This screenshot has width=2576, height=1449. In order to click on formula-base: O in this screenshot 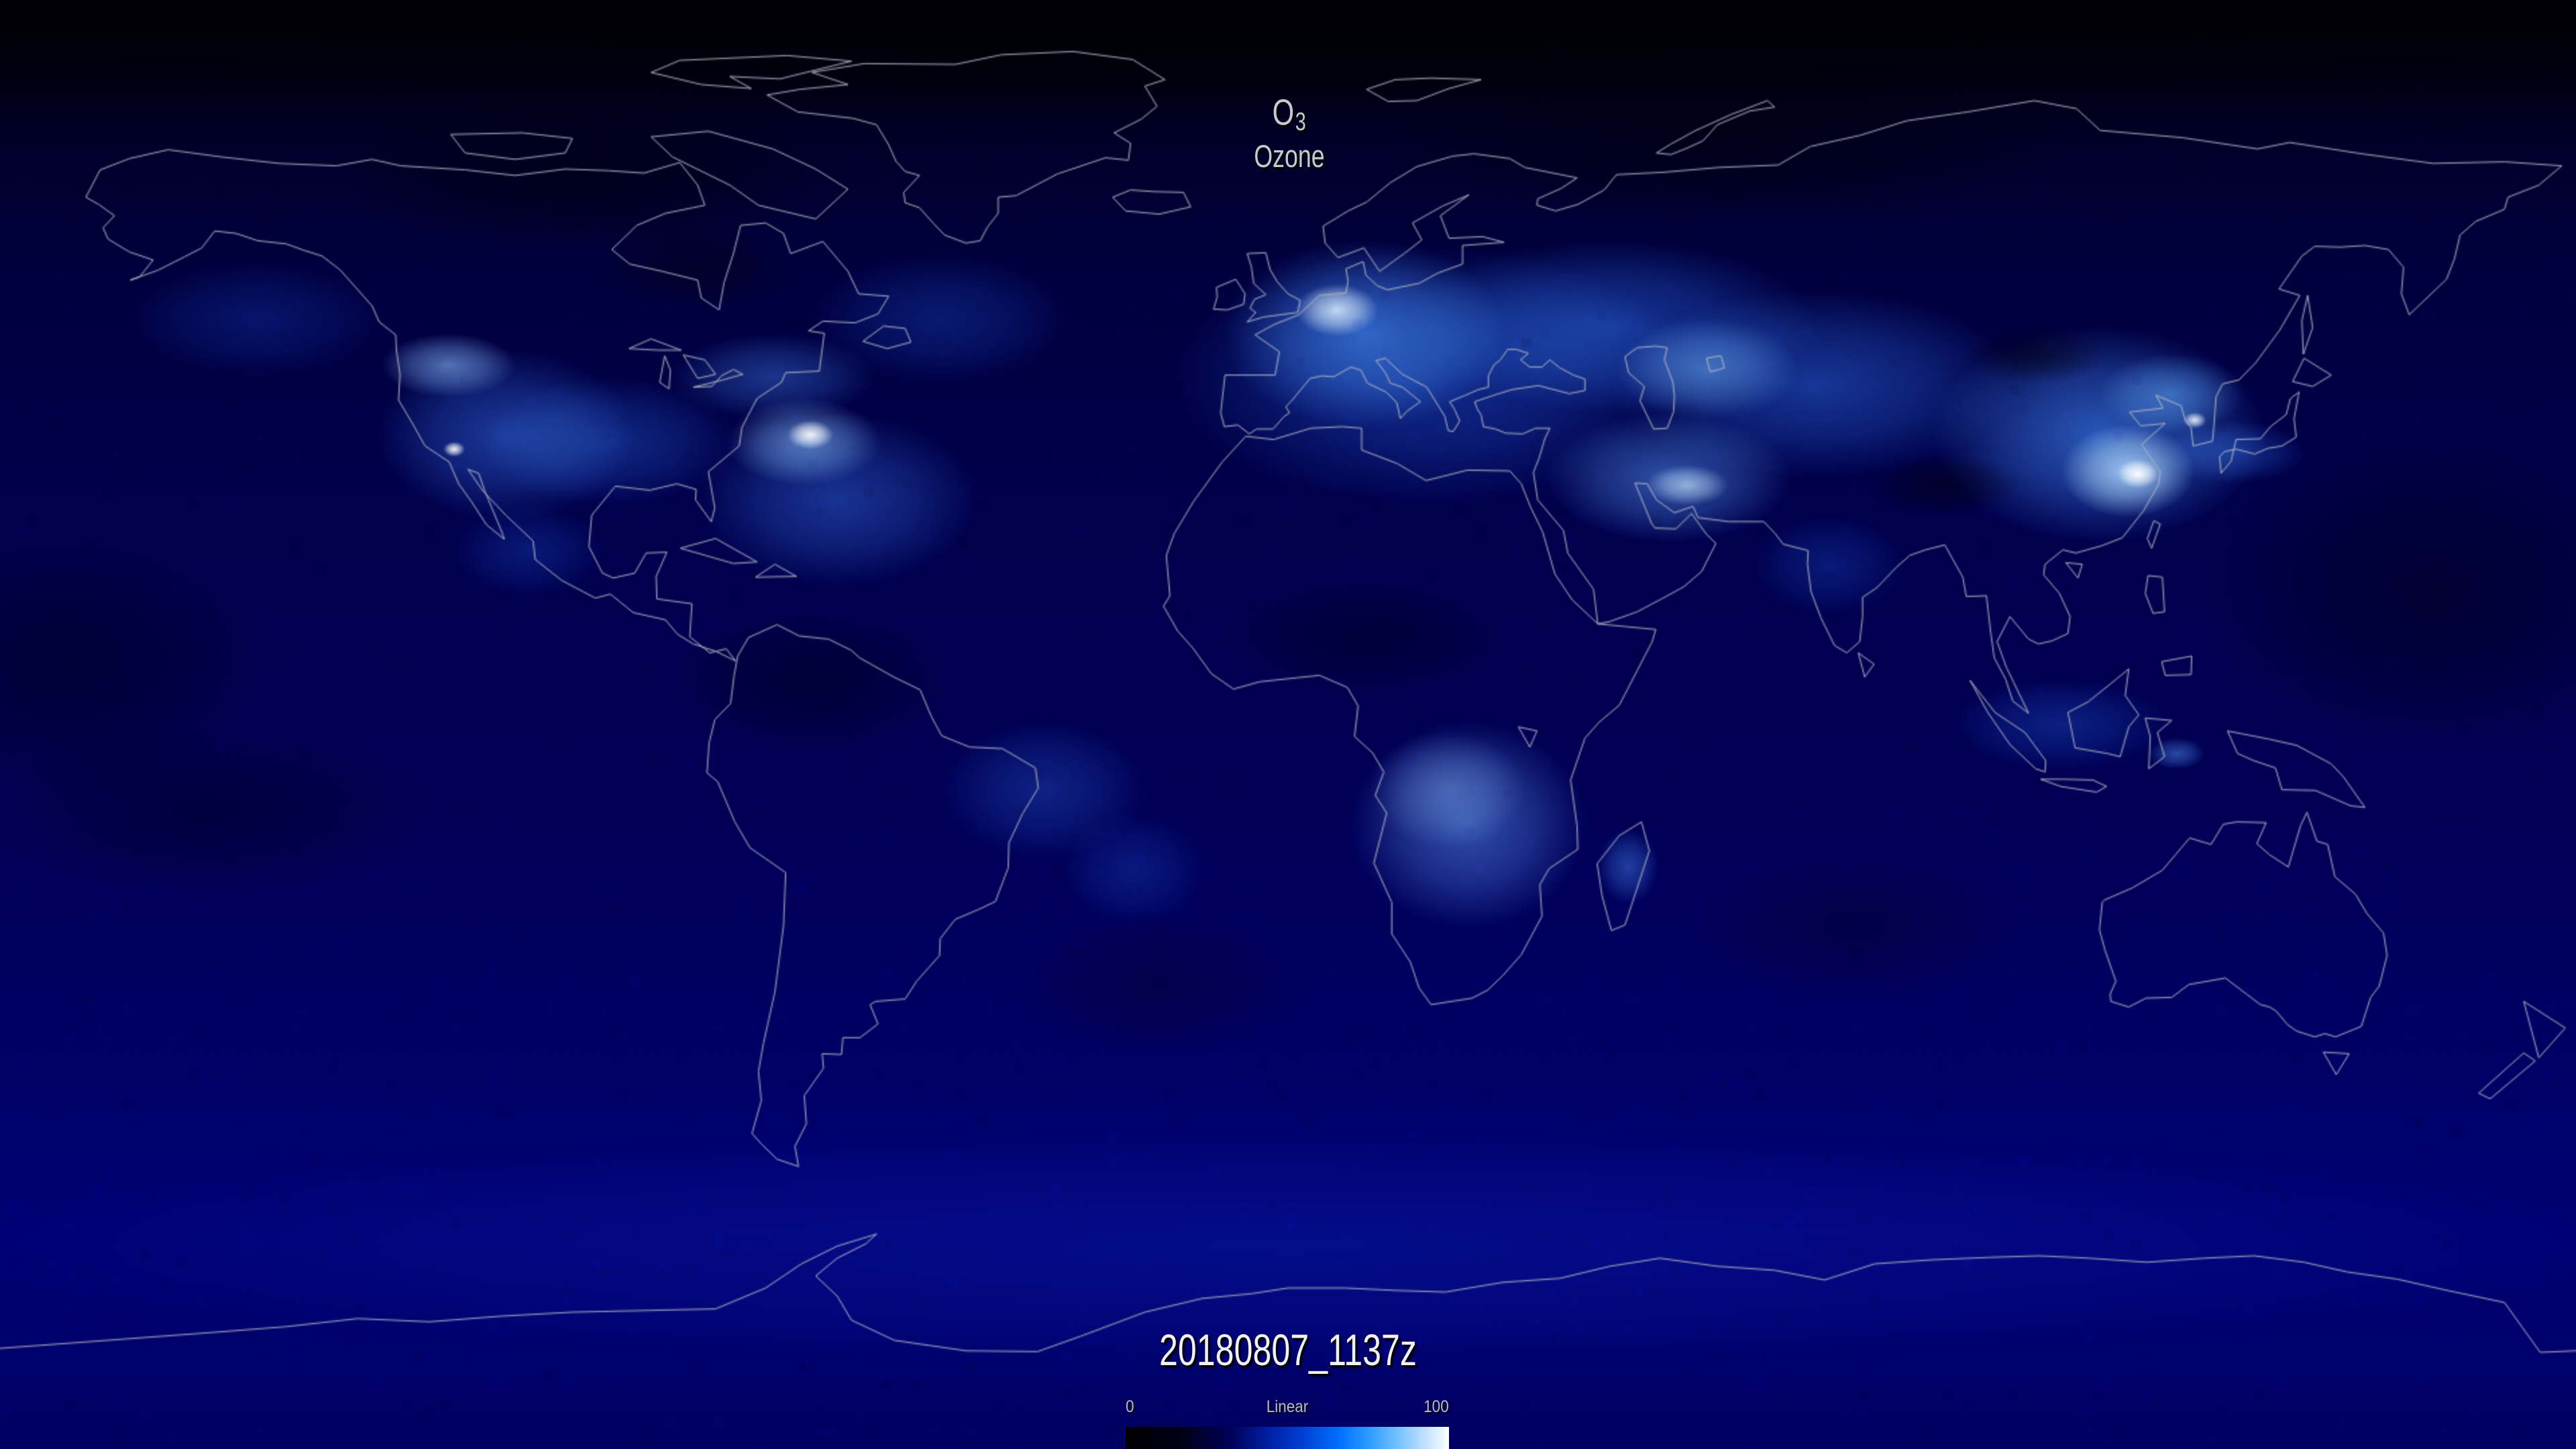, I will do `click(1283, 112)`.